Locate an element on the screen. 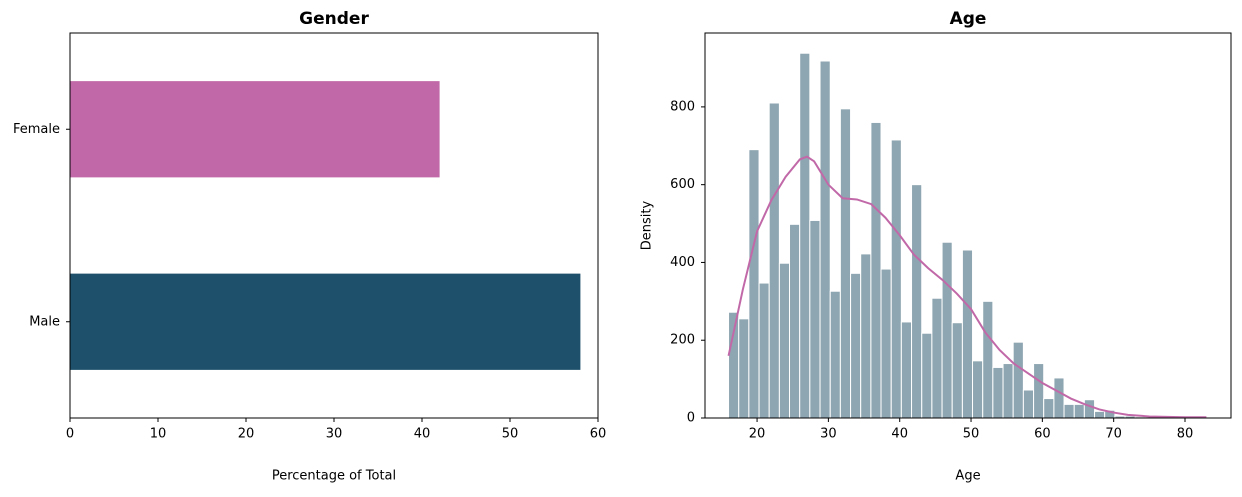 The width and height of the screenshot is (1242, 497). y-tick-label: 400 is located at coordinates (682, 262).